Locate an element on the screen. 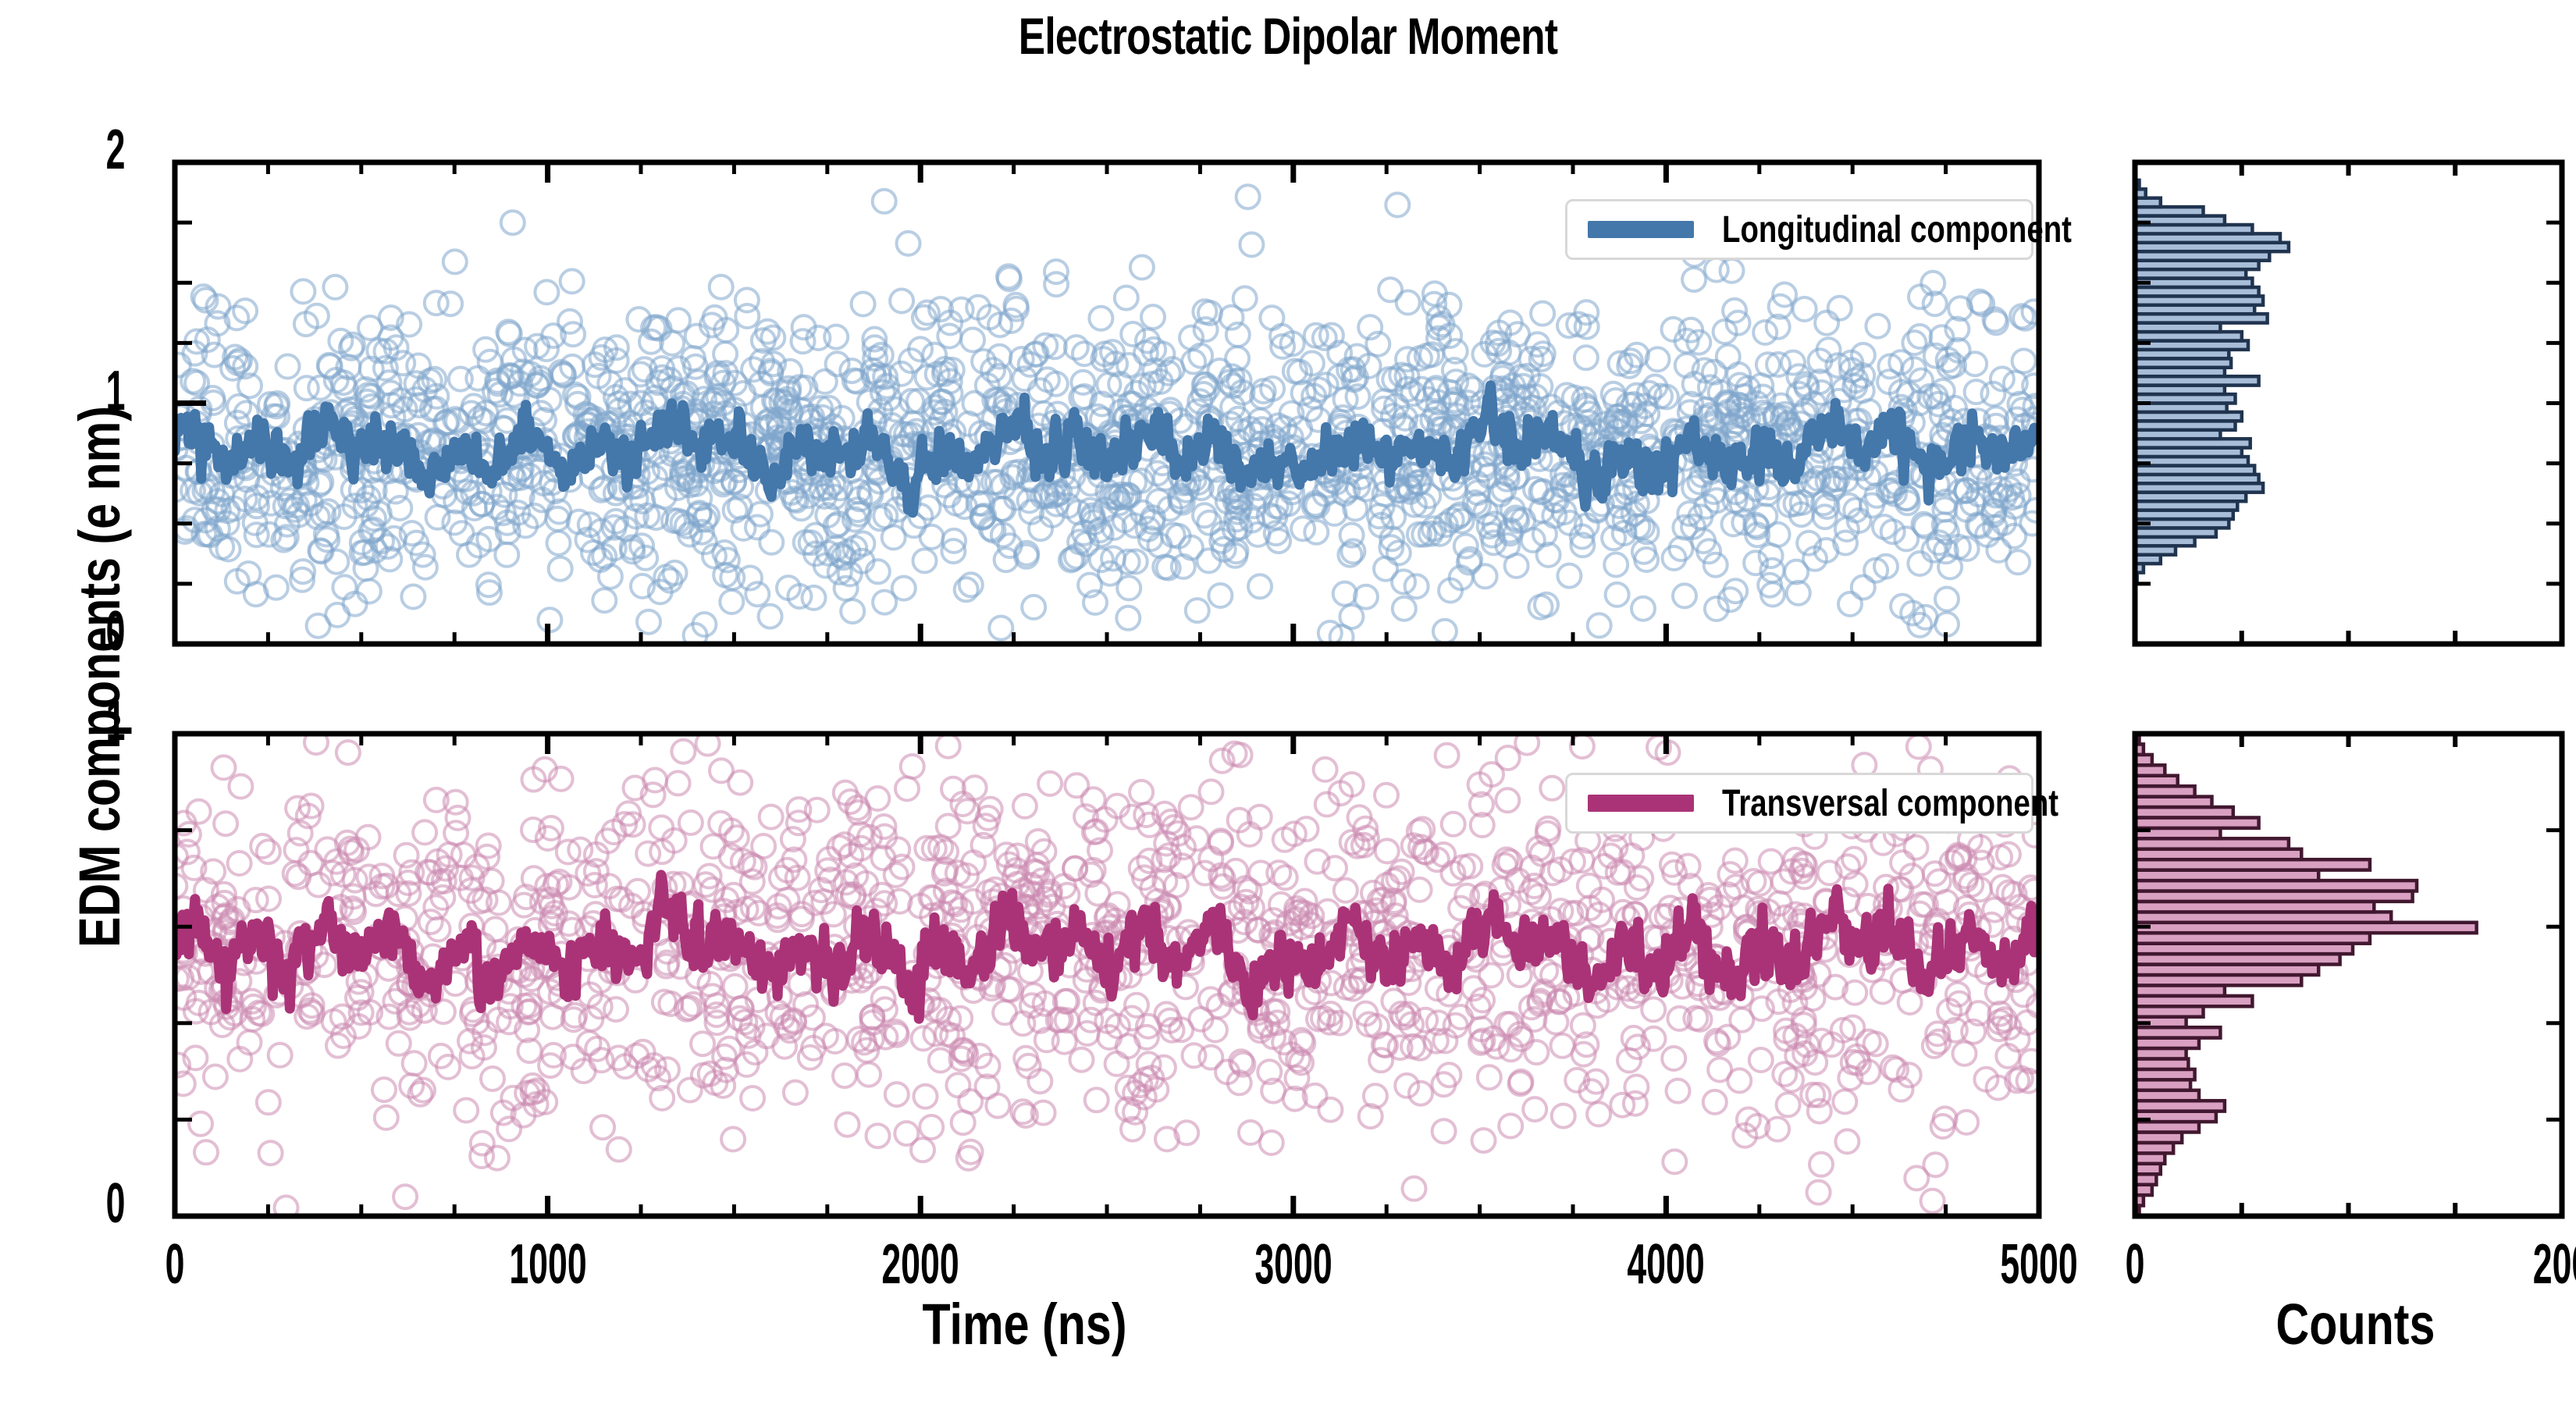  running-mean-line-transversal is located at coordinates (1107, 947).